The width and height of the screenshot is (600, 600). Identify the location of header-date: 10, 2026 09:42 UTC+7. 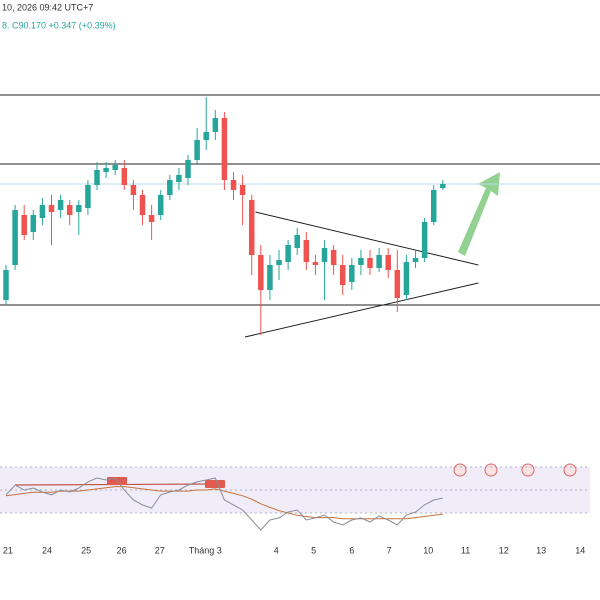
(47, 7).